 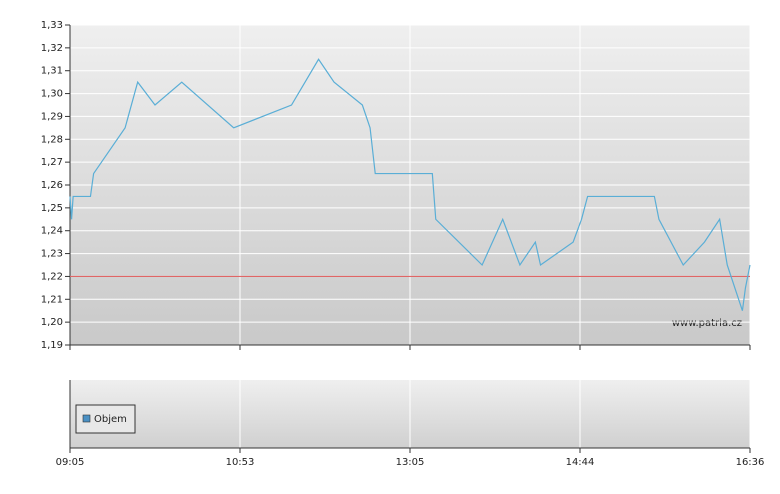 What do you see at coordinates (52, 25) in the screenshot?
I see `y-tick-label: 1,33` at bounding box center [52, 25].